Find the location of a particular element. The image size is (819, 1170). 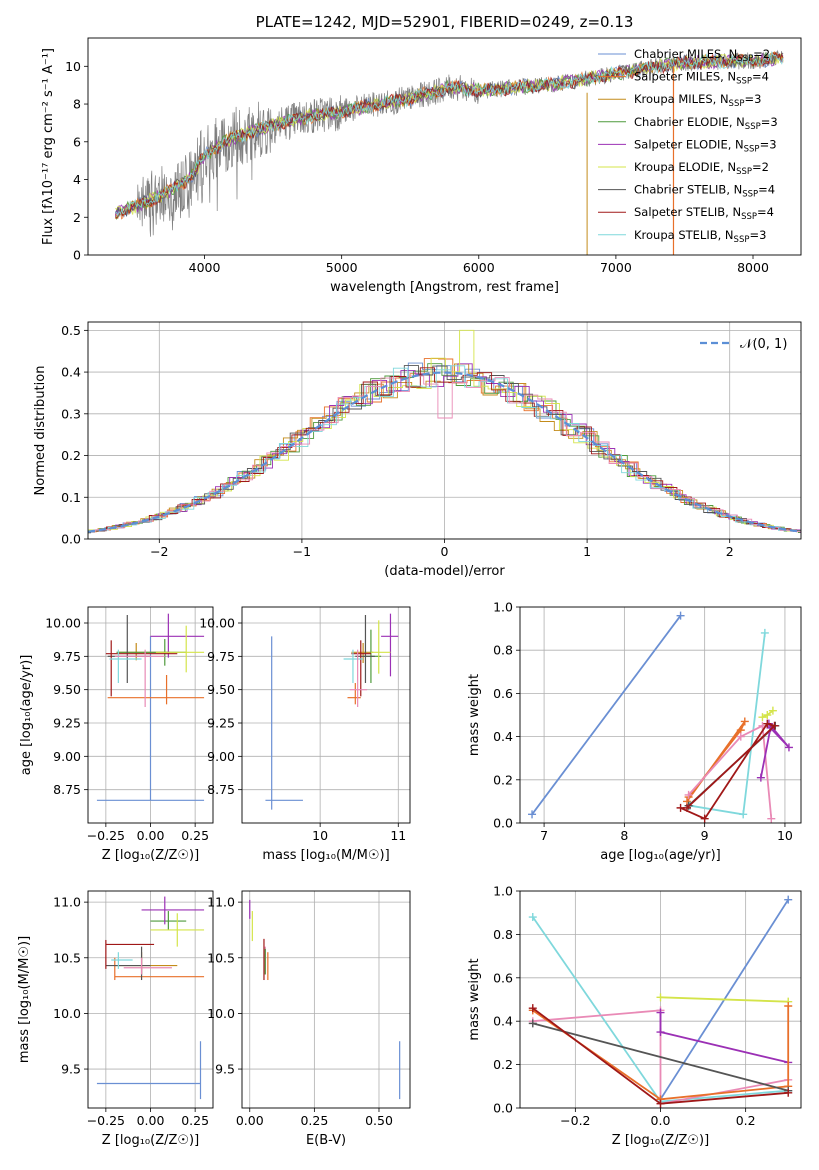

x-tick-label: 0.0 is located at coordinates (661, 1120).